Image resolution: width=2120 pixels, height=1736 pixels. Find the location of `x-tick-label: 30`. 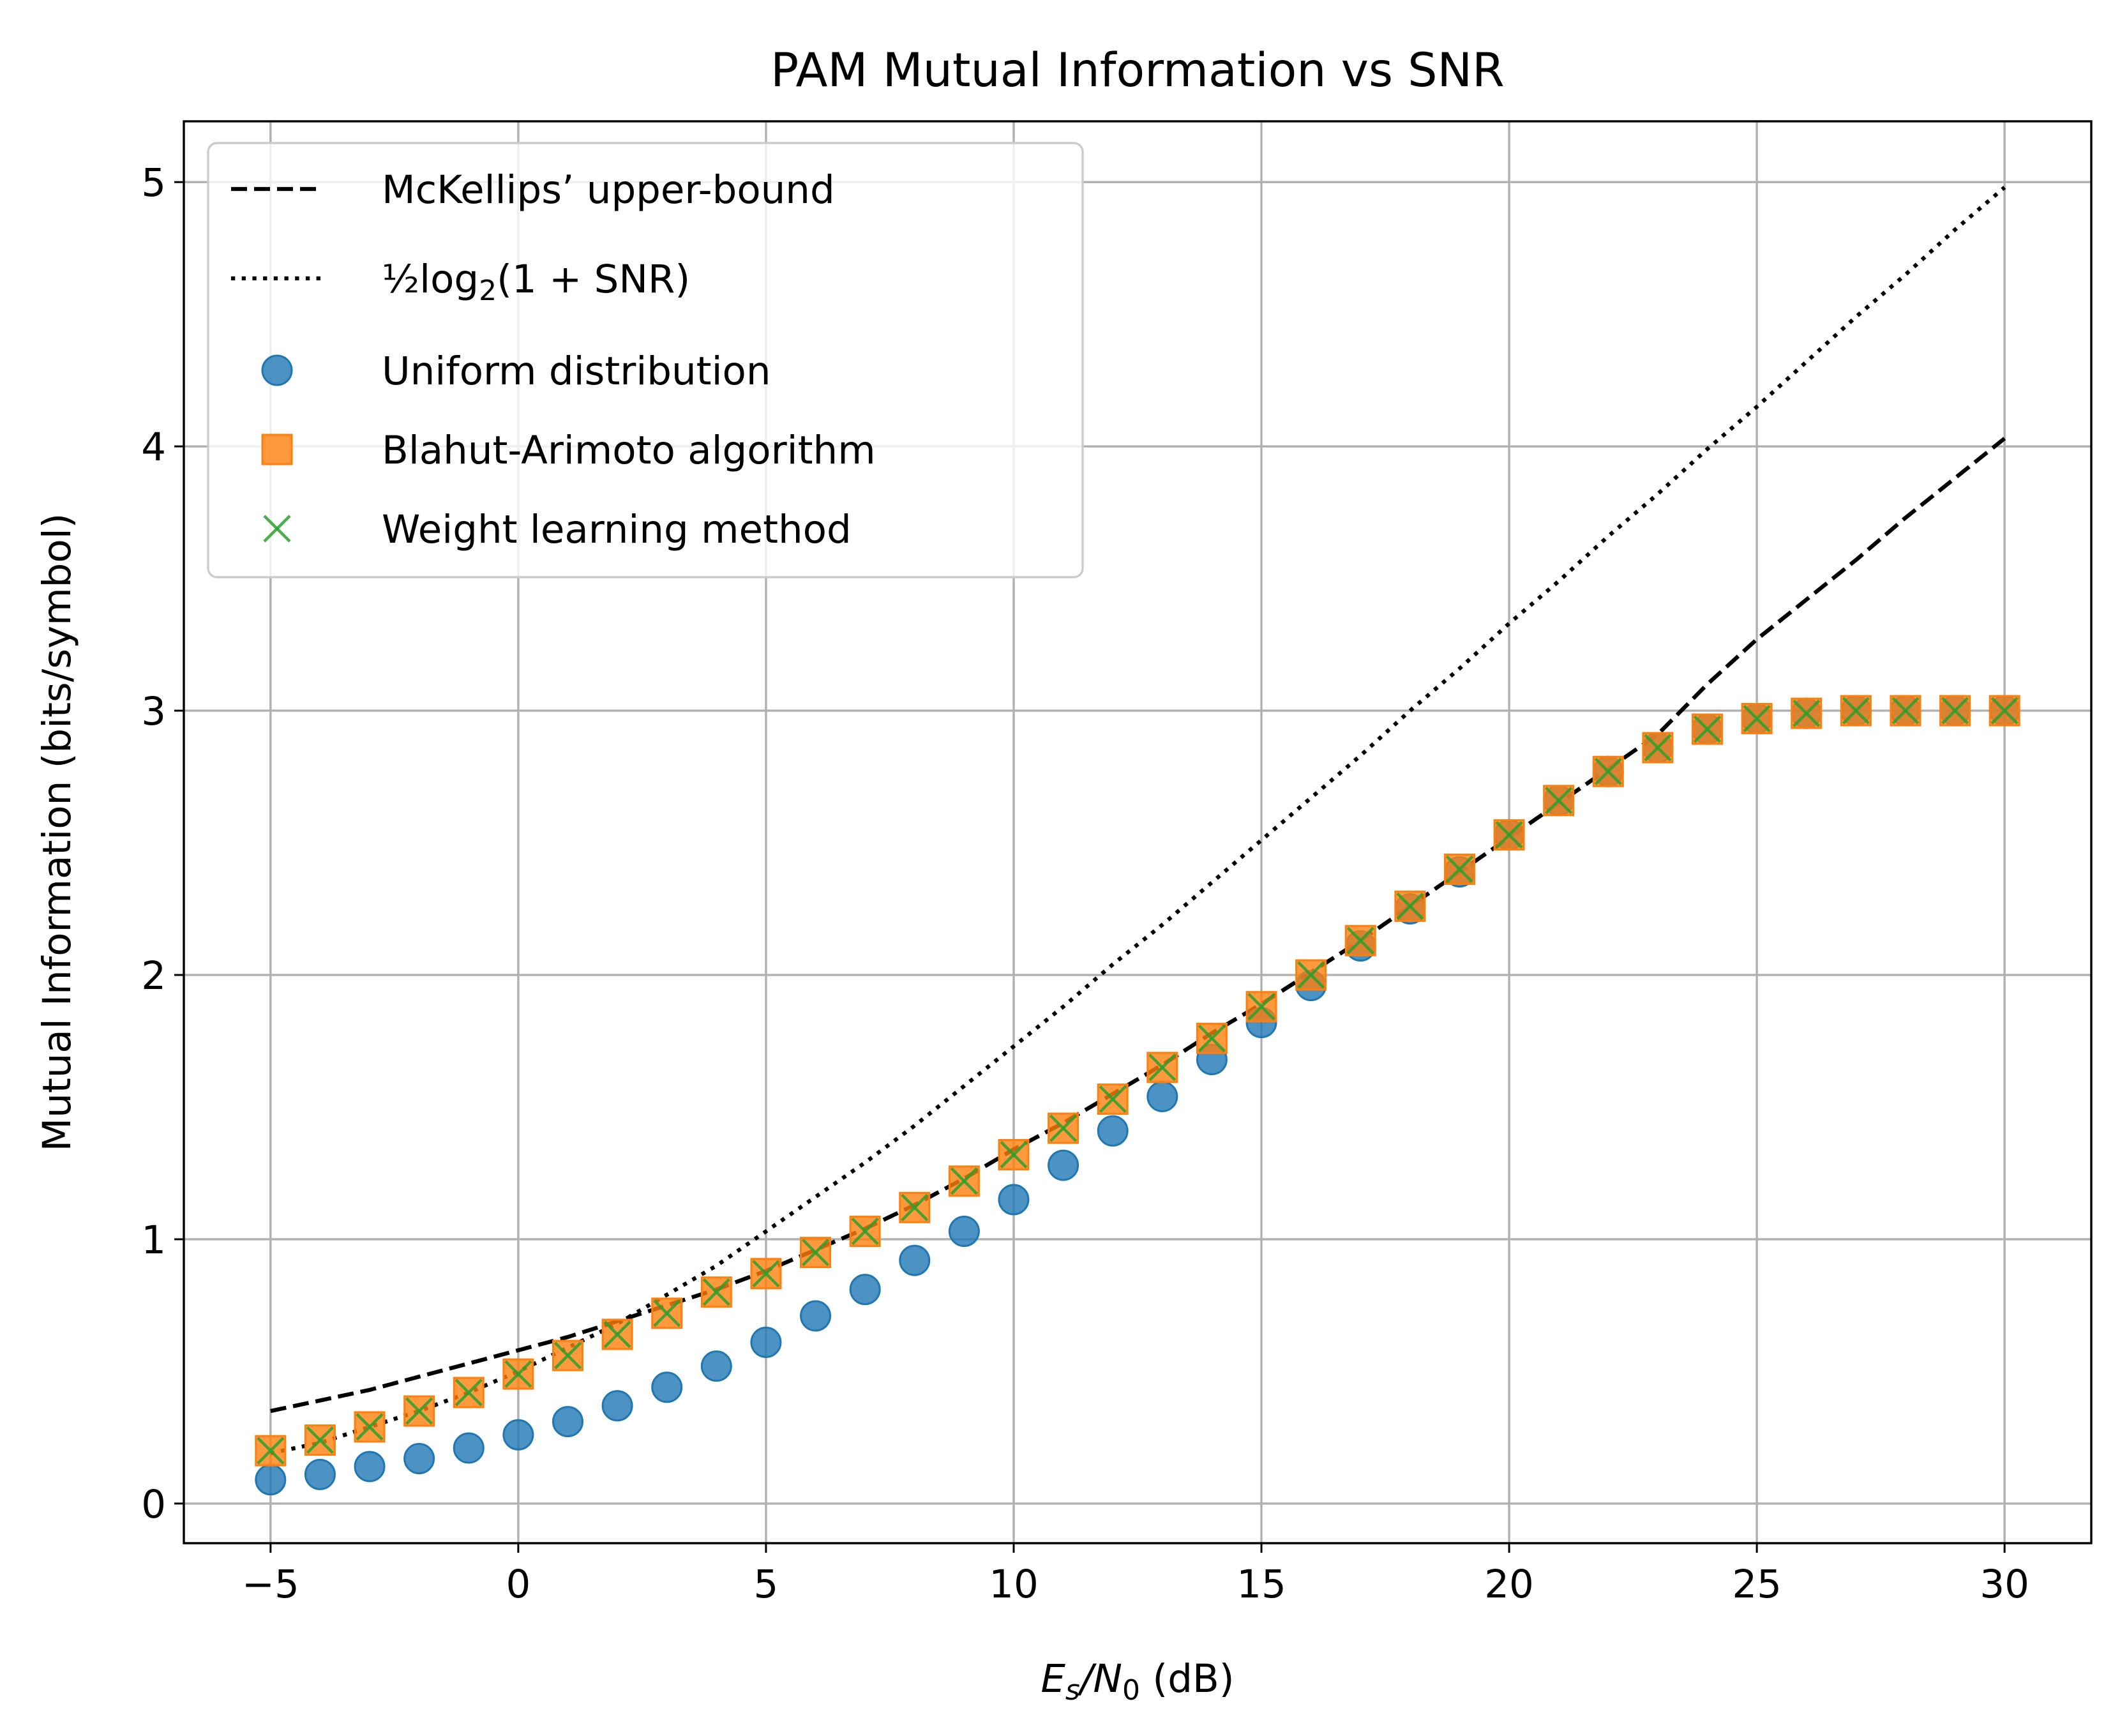

x-tick-label: 30 is located at coordinates (2004, 1584).